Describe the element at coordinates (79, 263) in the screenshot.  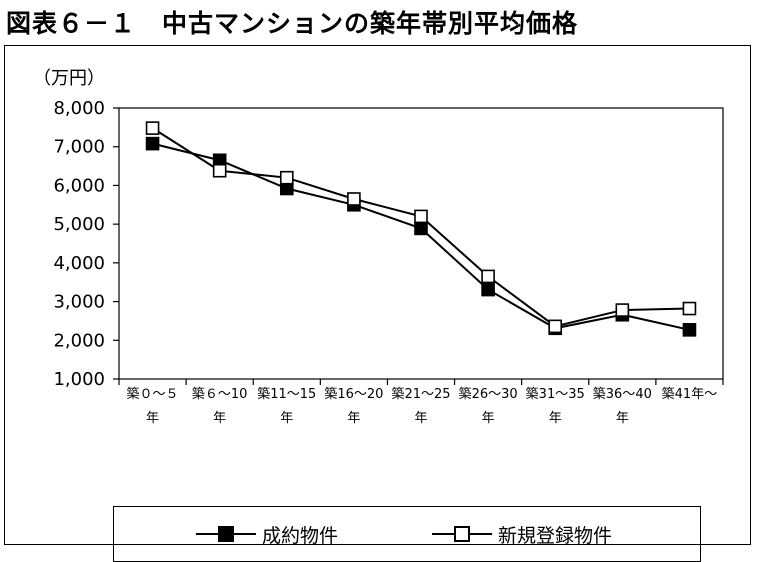
I see `y-tick-label: 4,000` at that location.